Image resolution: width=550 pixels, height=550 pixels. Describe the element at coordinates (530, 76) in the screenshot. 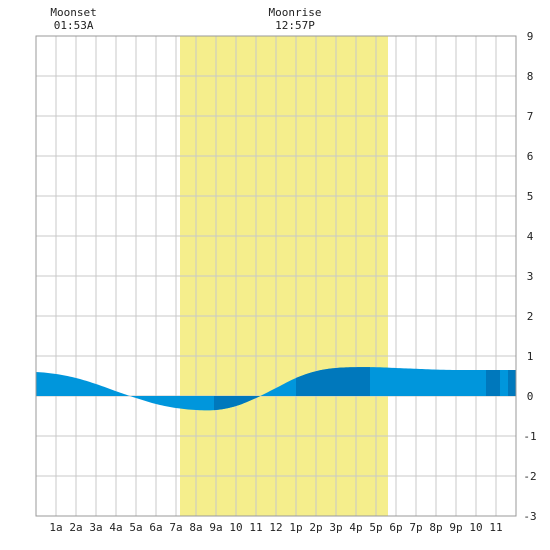

I see `y-tick-label: 8` at that location.